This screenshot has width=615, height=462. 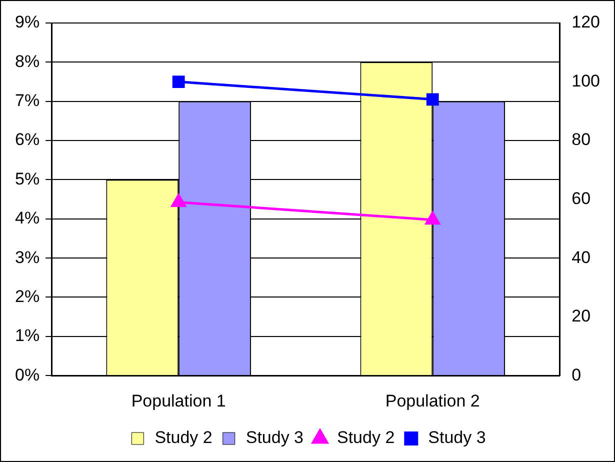 I want to click on y-tick-label: 0%, so click(x=27, y=374).